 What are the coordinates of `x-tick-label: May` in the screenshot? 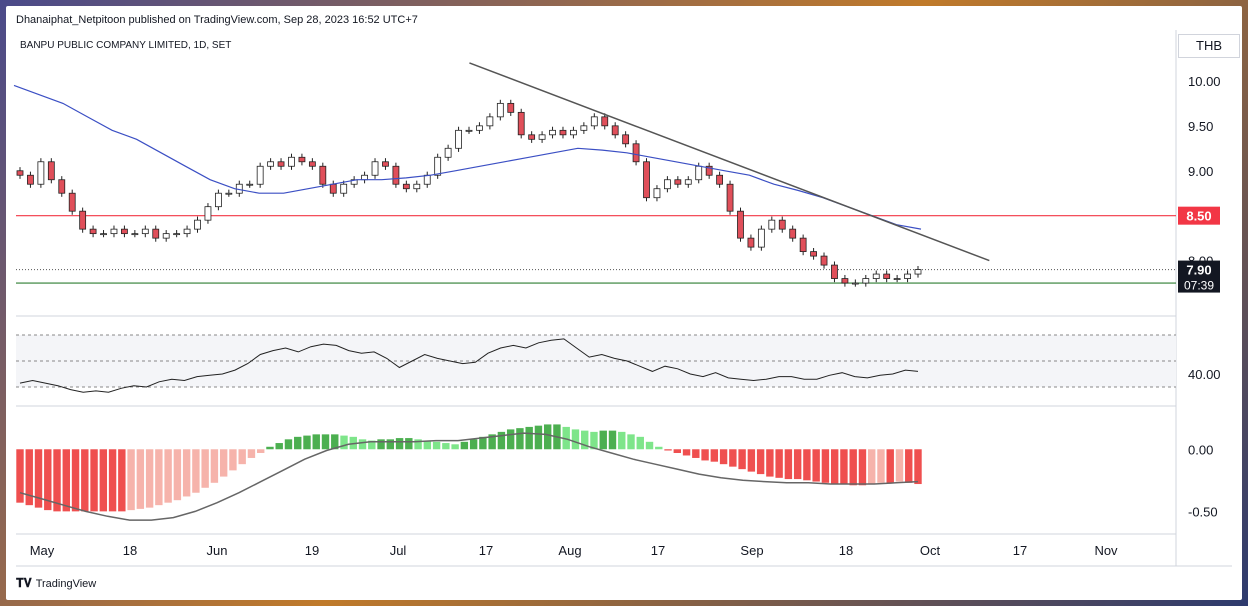 It's located at (42, 550).